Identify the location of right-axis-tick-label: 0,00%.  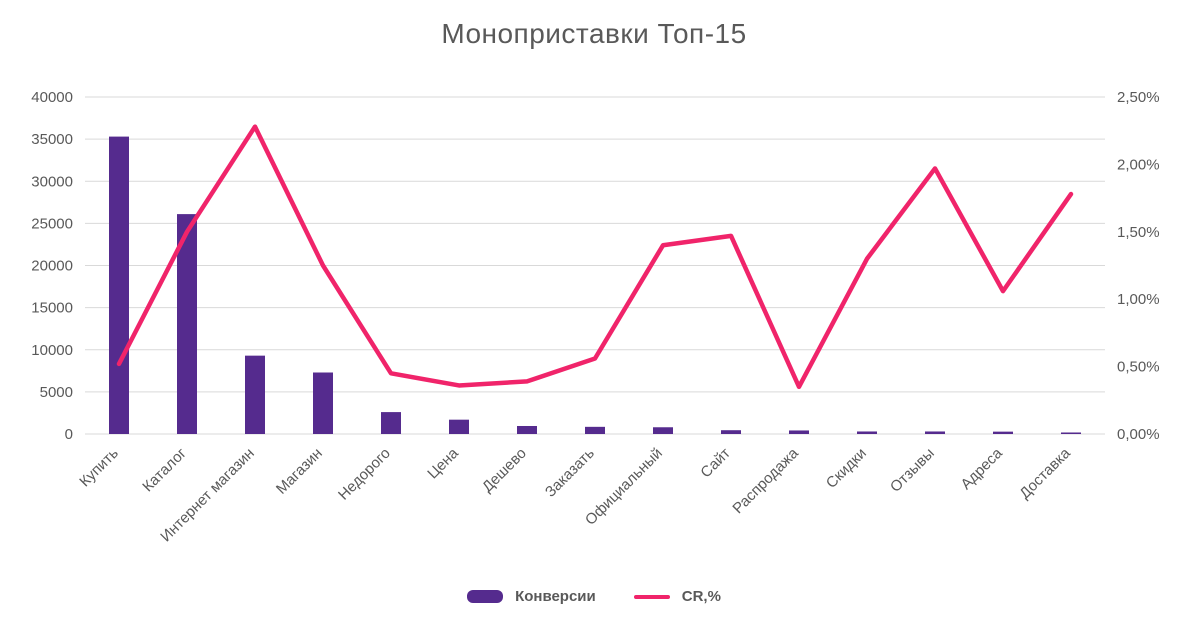
(1138, 434).